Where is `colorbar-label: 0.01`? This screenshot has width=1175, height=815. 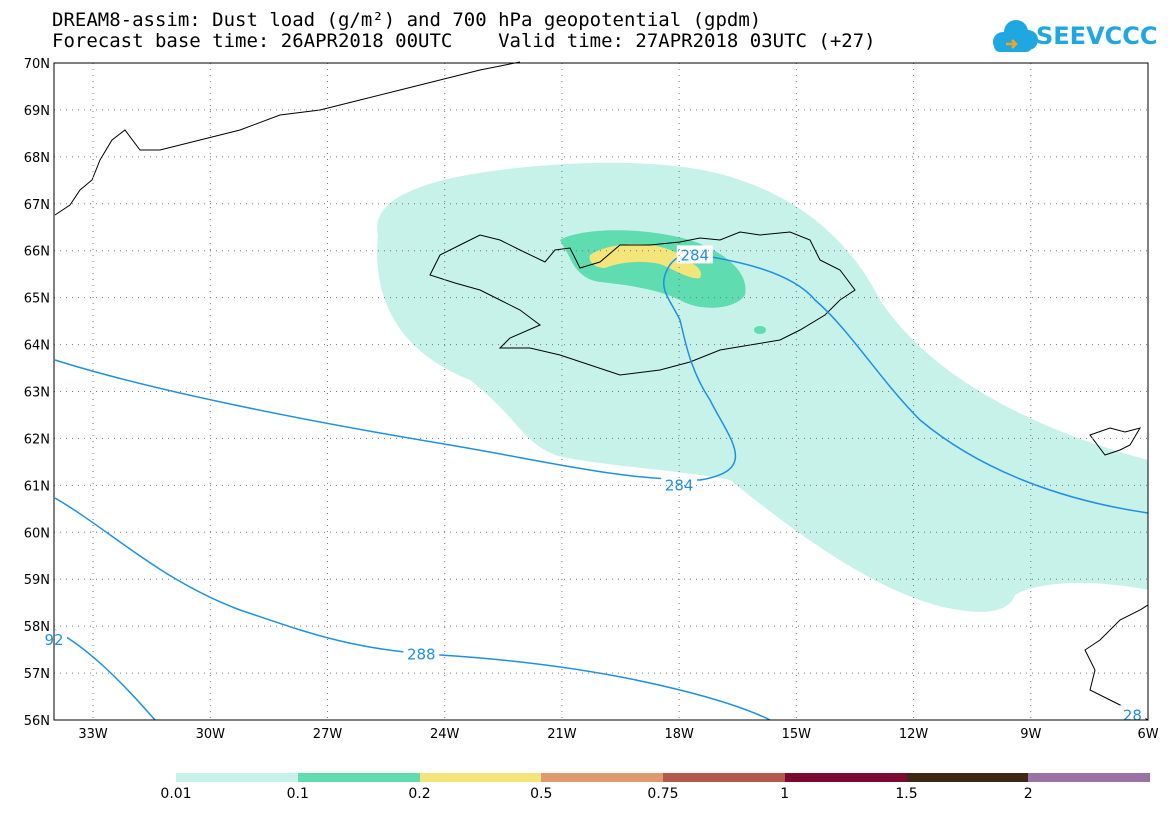 colorbar-label: 0.01 is located at coordinates (176, 794).